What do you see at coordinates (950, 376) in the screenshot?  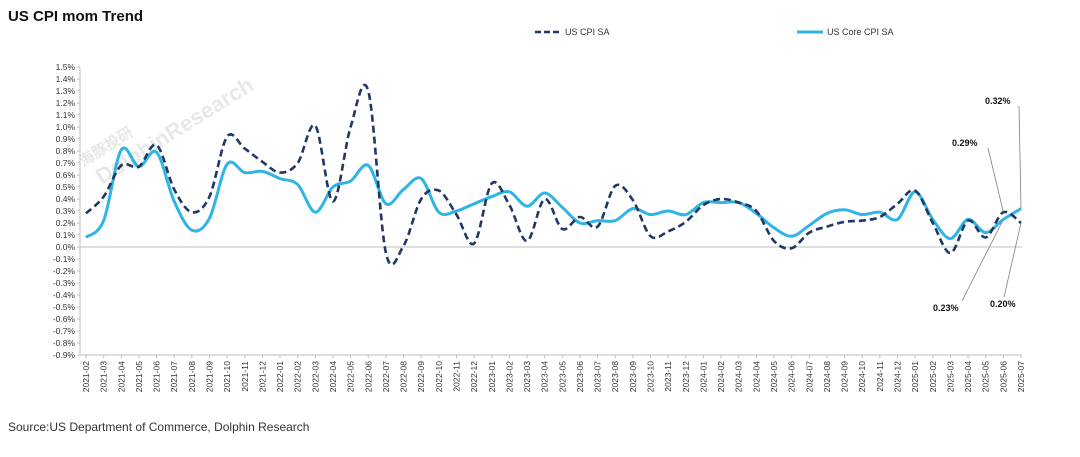 I see `x-tick-label: 2025-03` at bounding box center [950, 376].